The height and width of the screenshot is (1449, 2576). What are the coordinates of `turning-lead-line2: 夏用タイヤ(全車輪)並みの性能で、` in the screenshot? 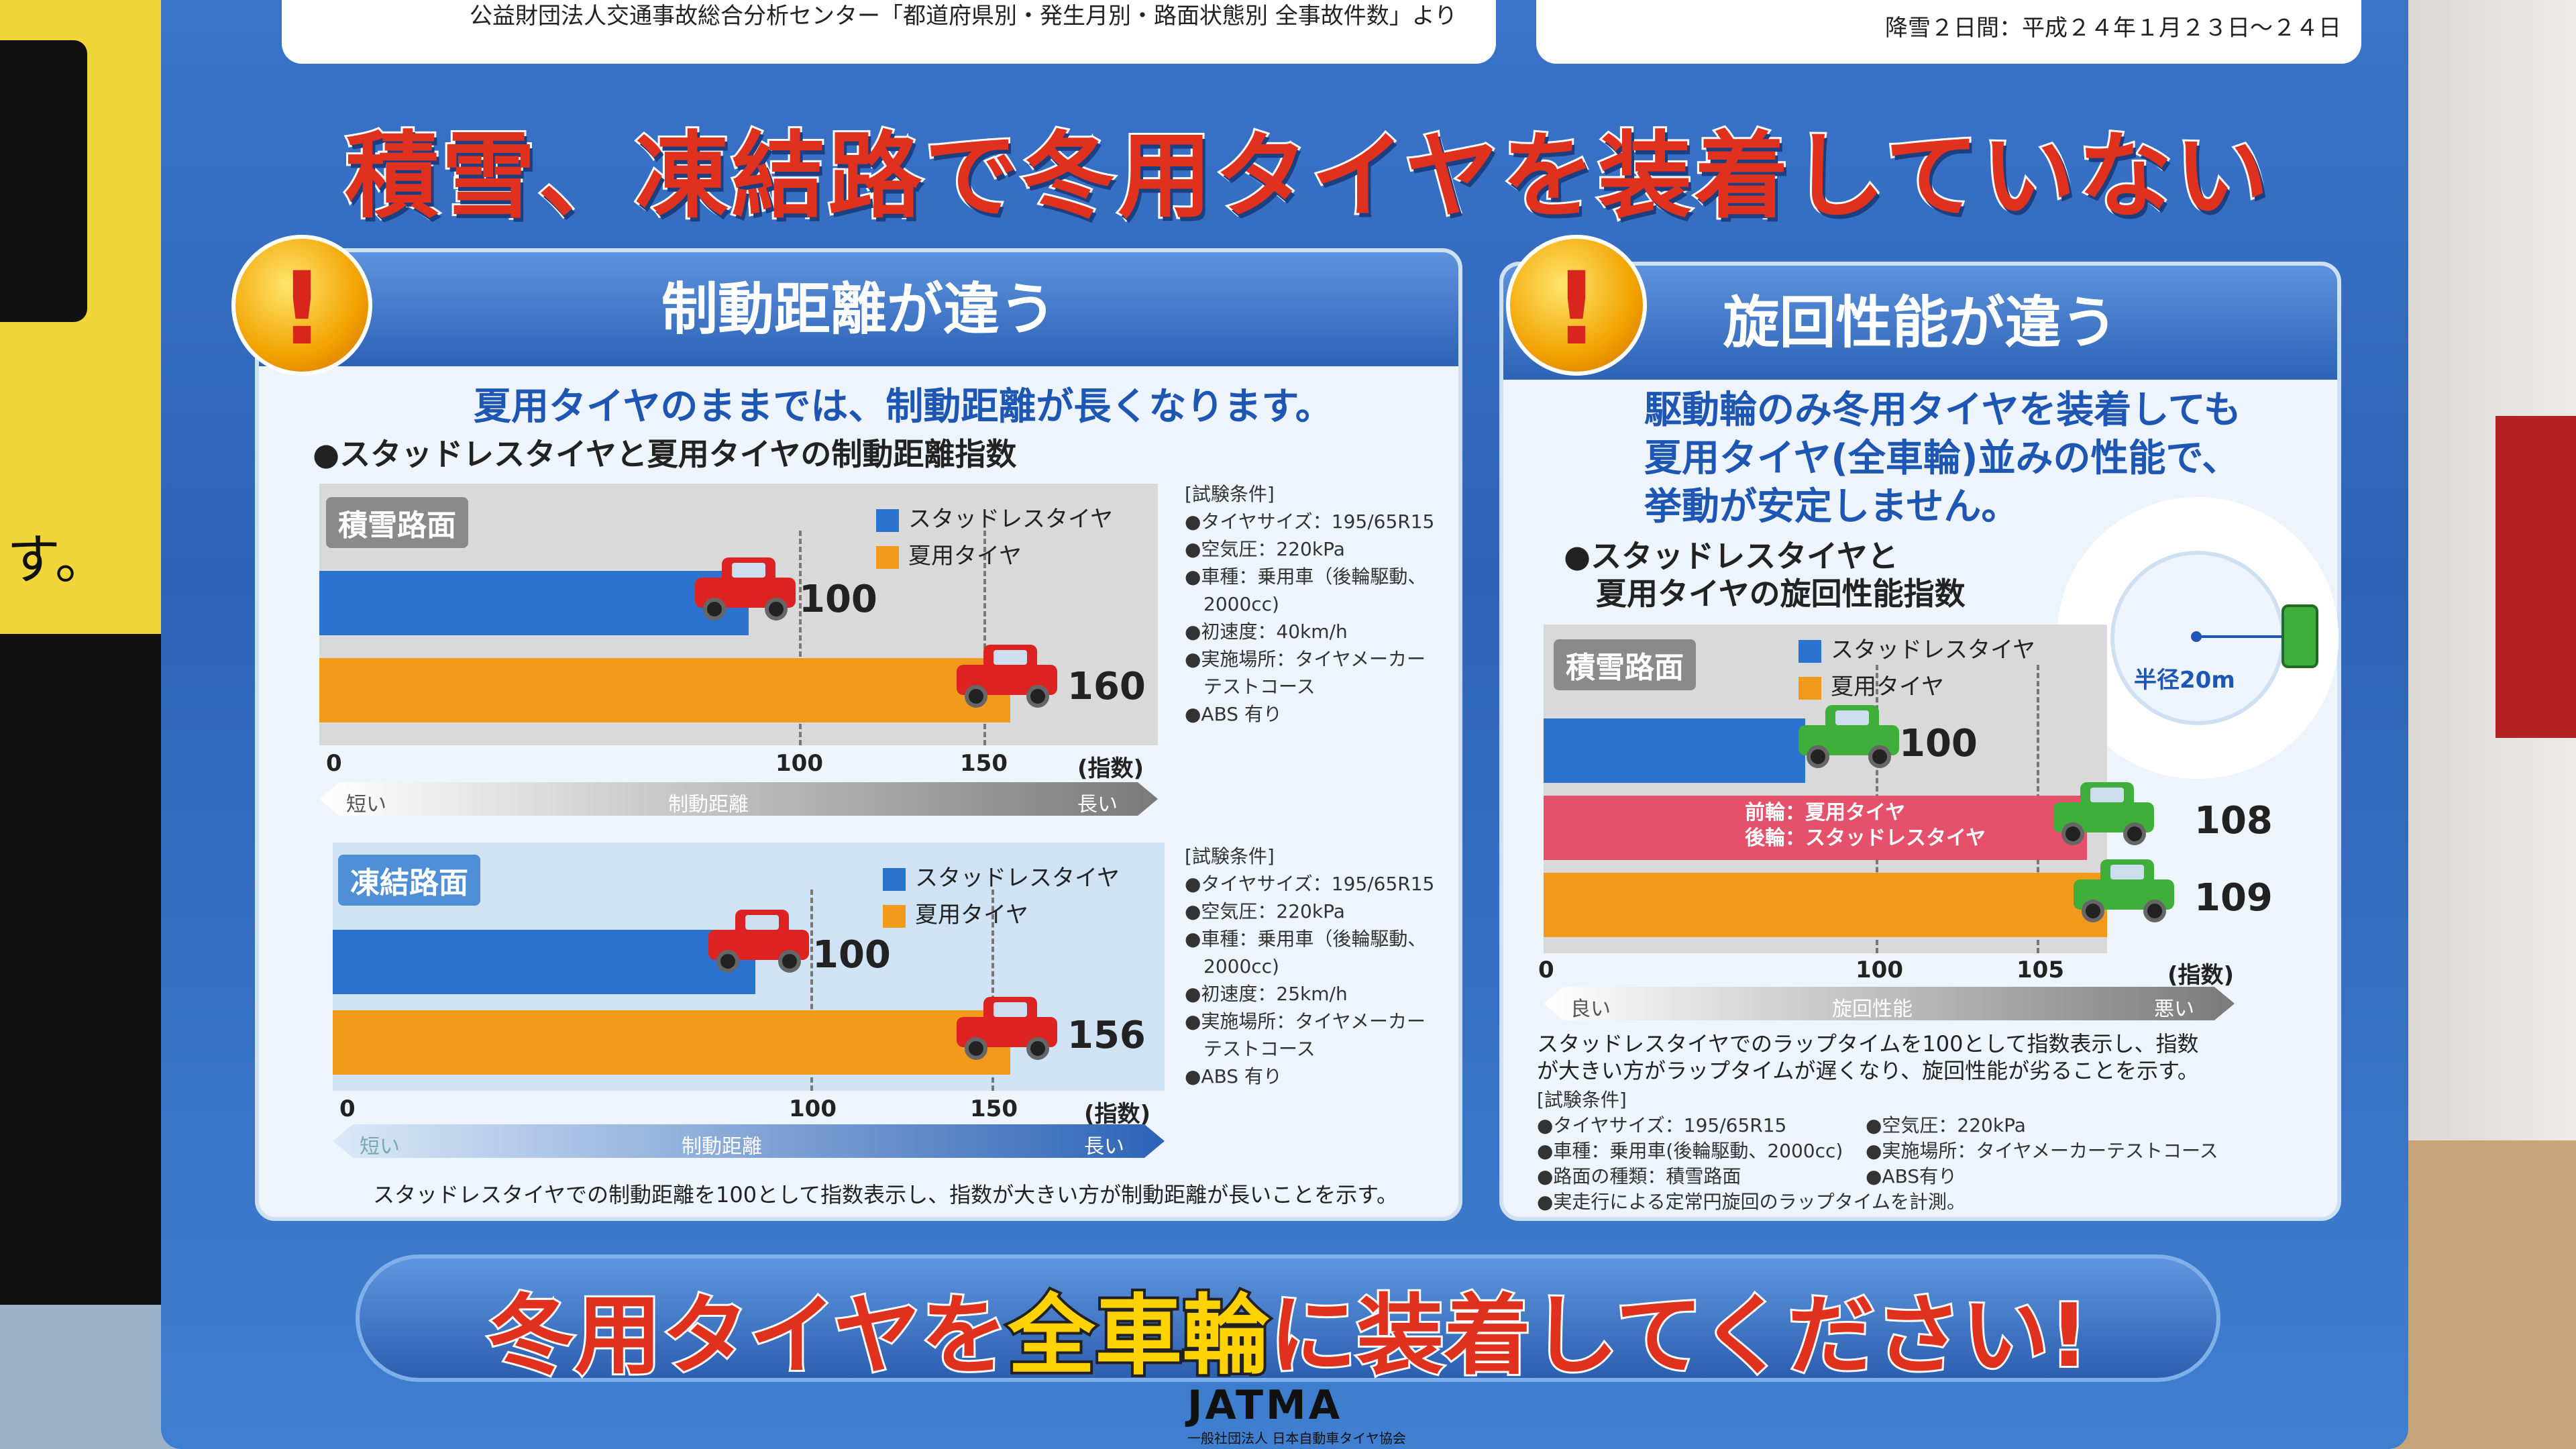 It's located at (1942, 458).